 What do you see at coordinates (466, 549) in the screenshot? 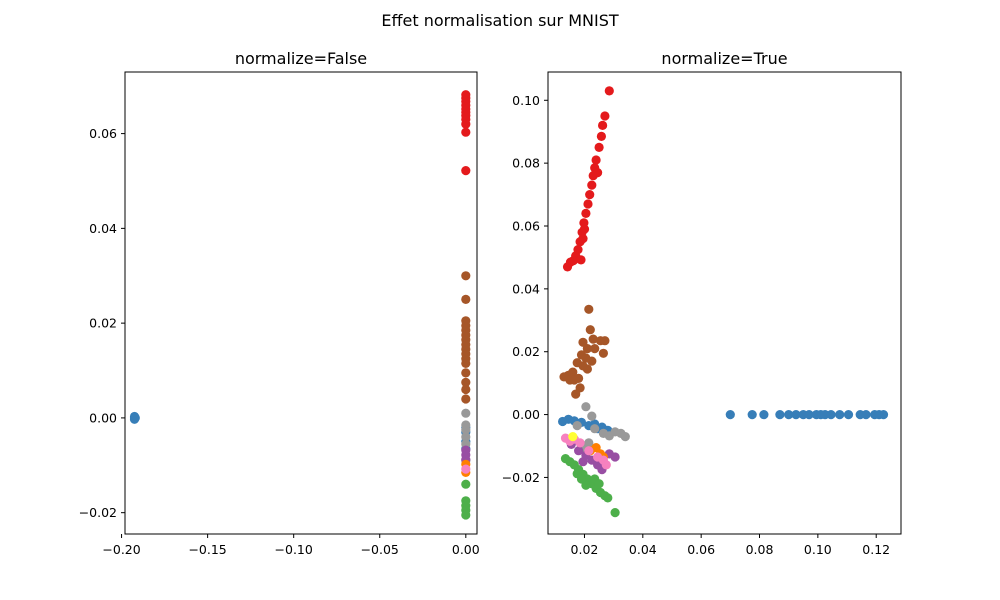
I see `x-tick-label: 0.00` at bounding box center [466, 549].